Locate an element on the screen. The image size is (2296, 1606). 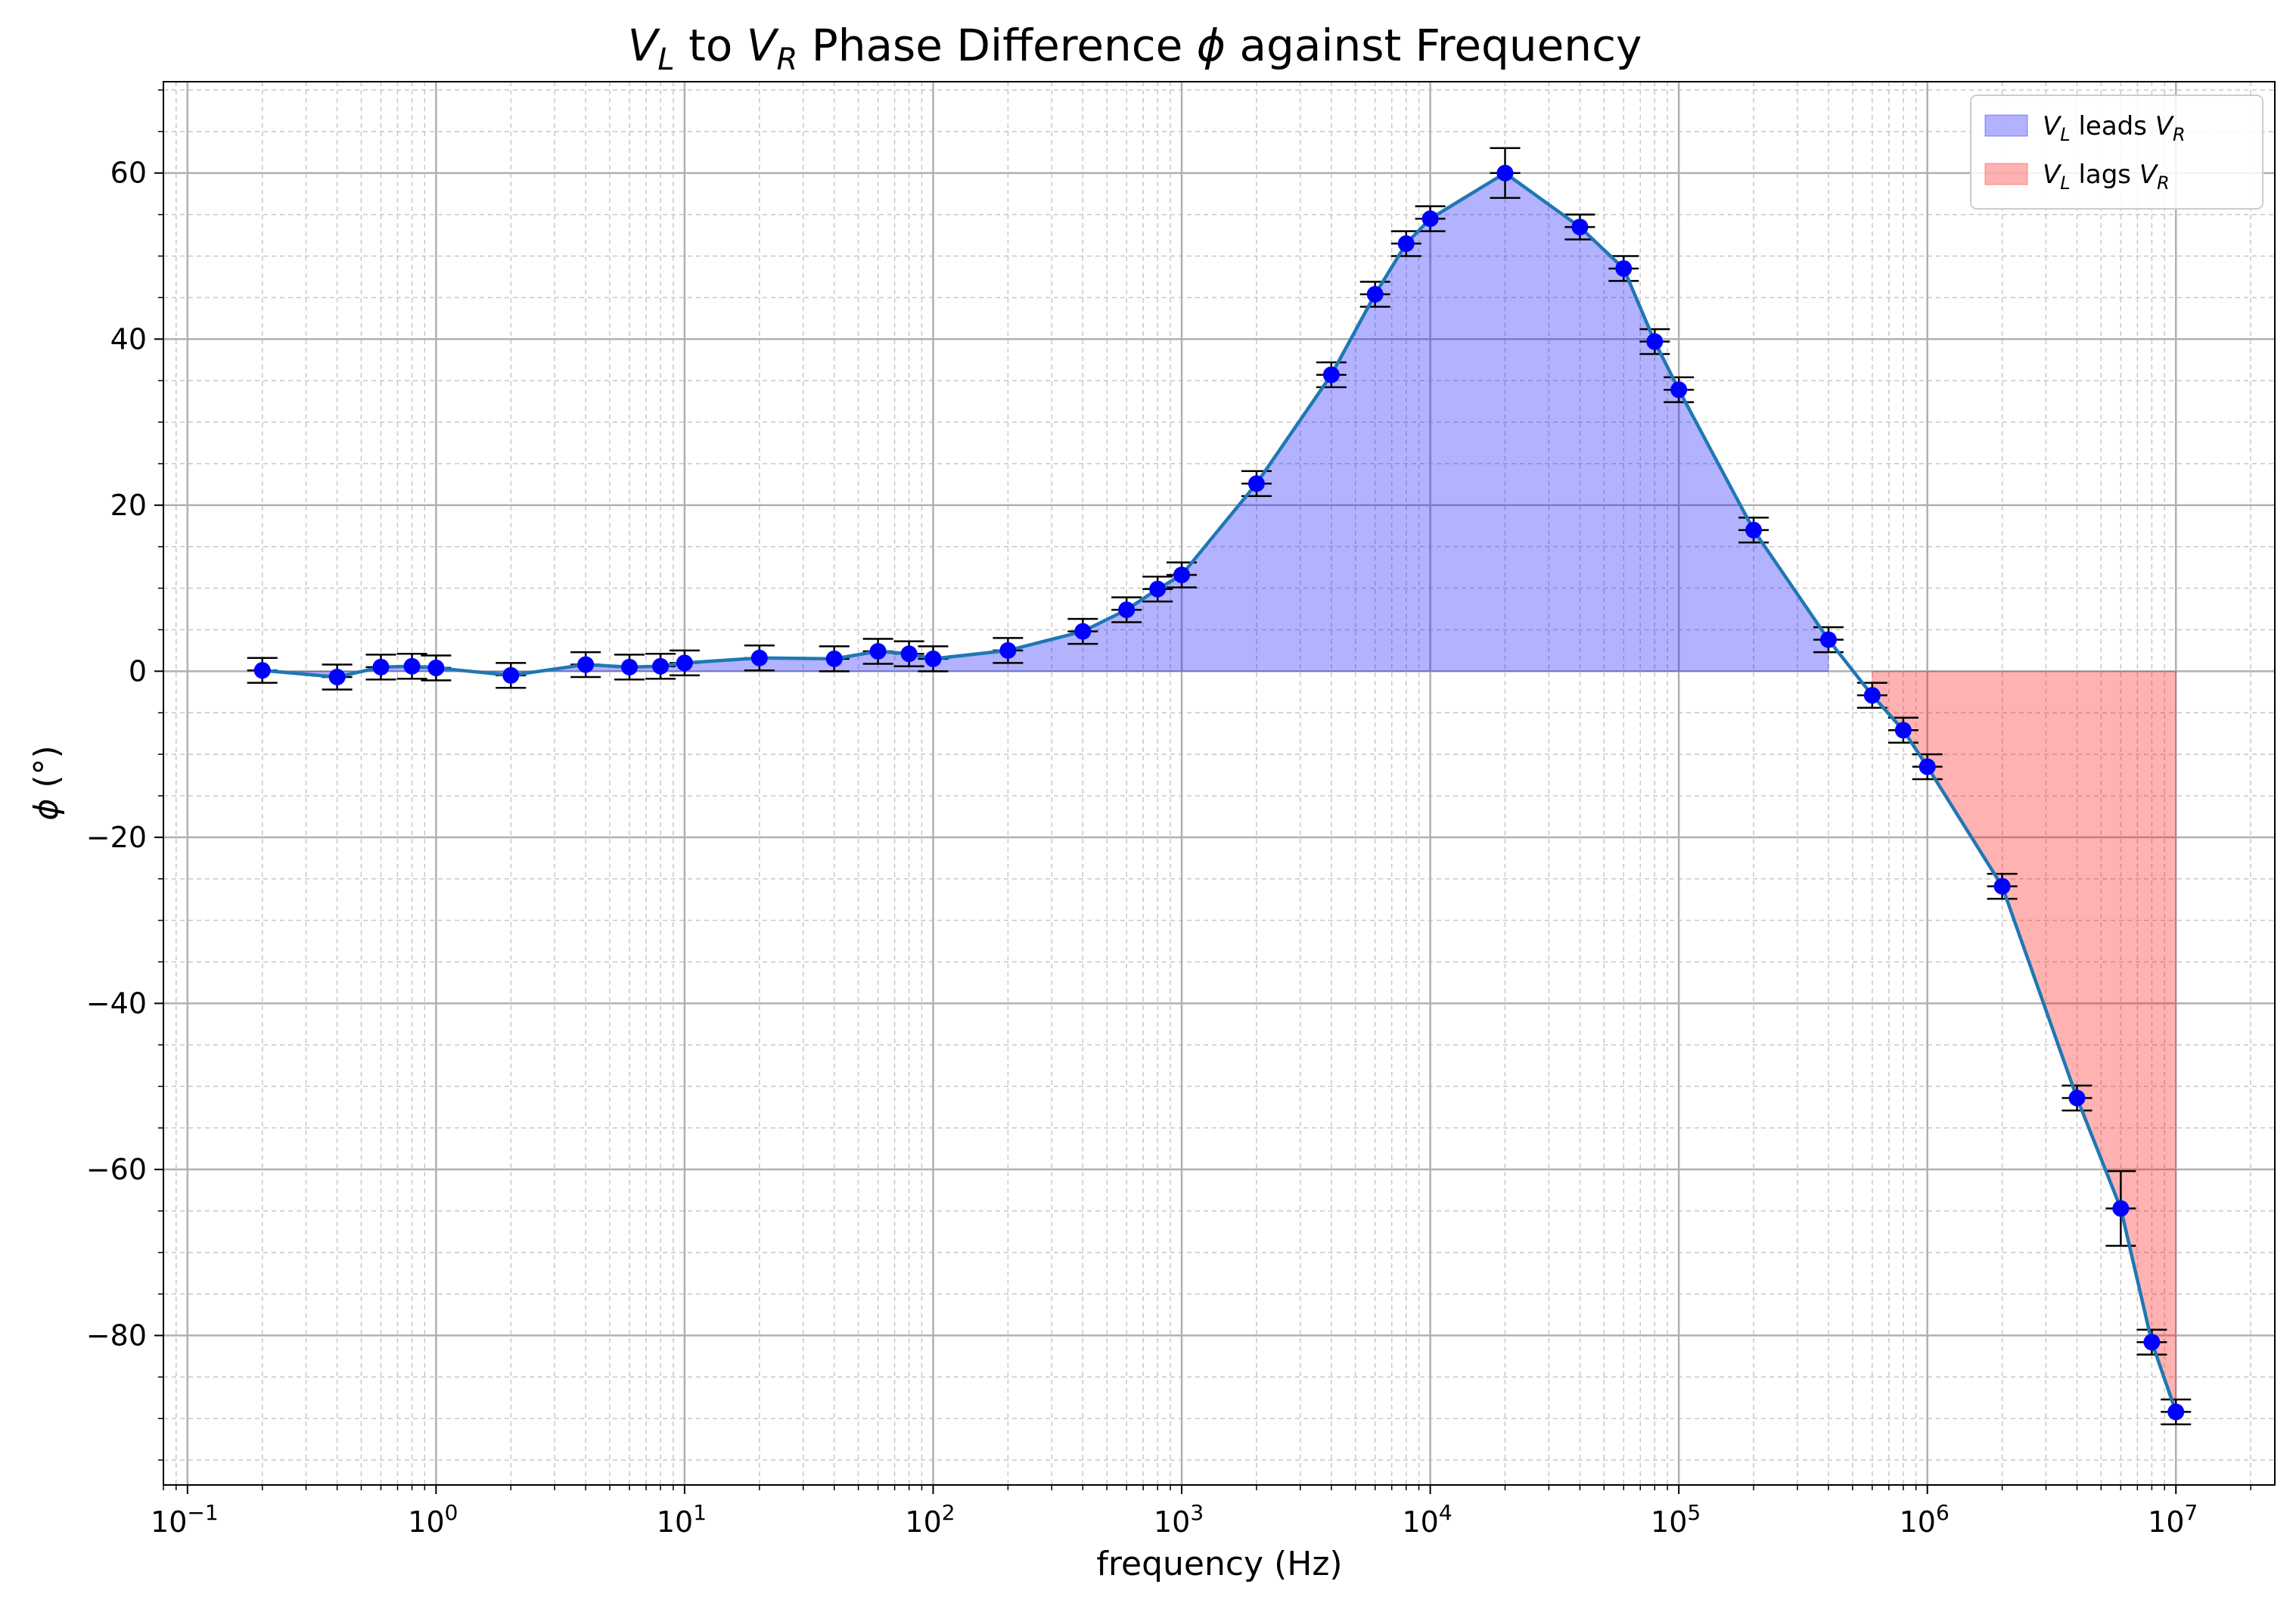
x-tick-label: 10⁴ is located at coordinates (1427, 1519).